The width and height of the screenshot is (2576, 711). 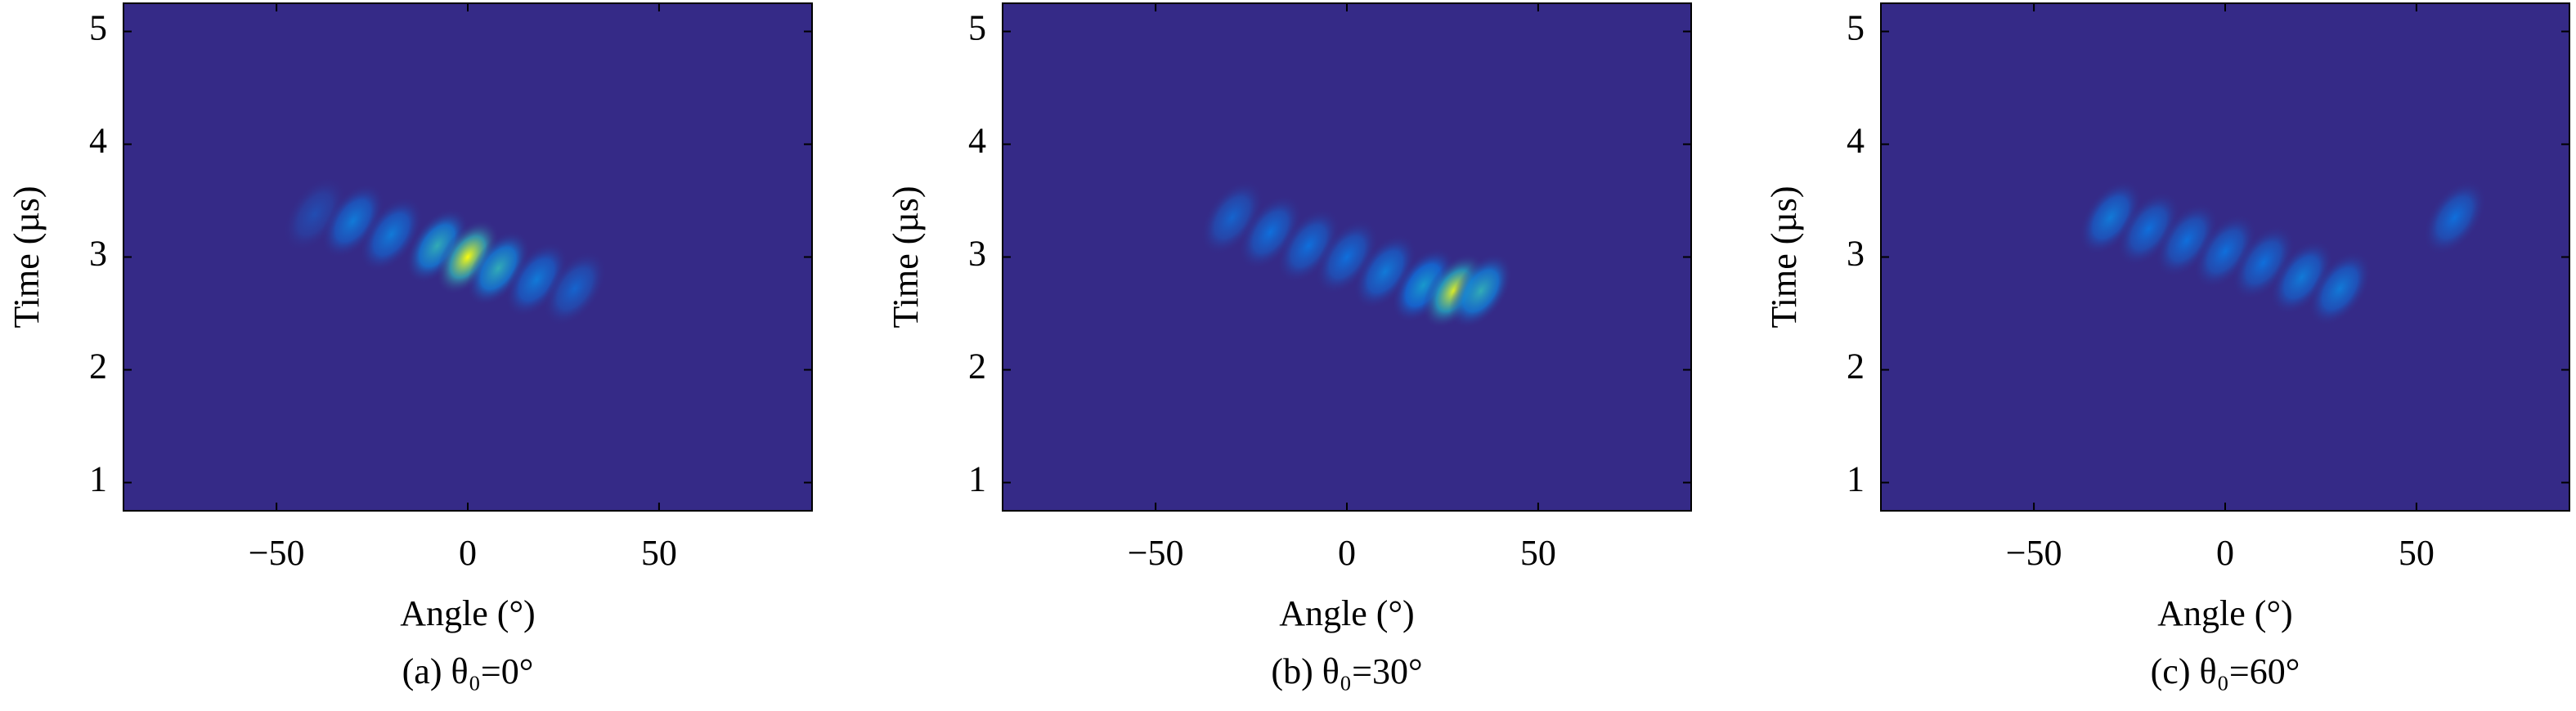 What do you see at coordinates (468, 671) in the screenshot?
I see `caption: (a) θ₀=0°` at bounding box center [468, 671].